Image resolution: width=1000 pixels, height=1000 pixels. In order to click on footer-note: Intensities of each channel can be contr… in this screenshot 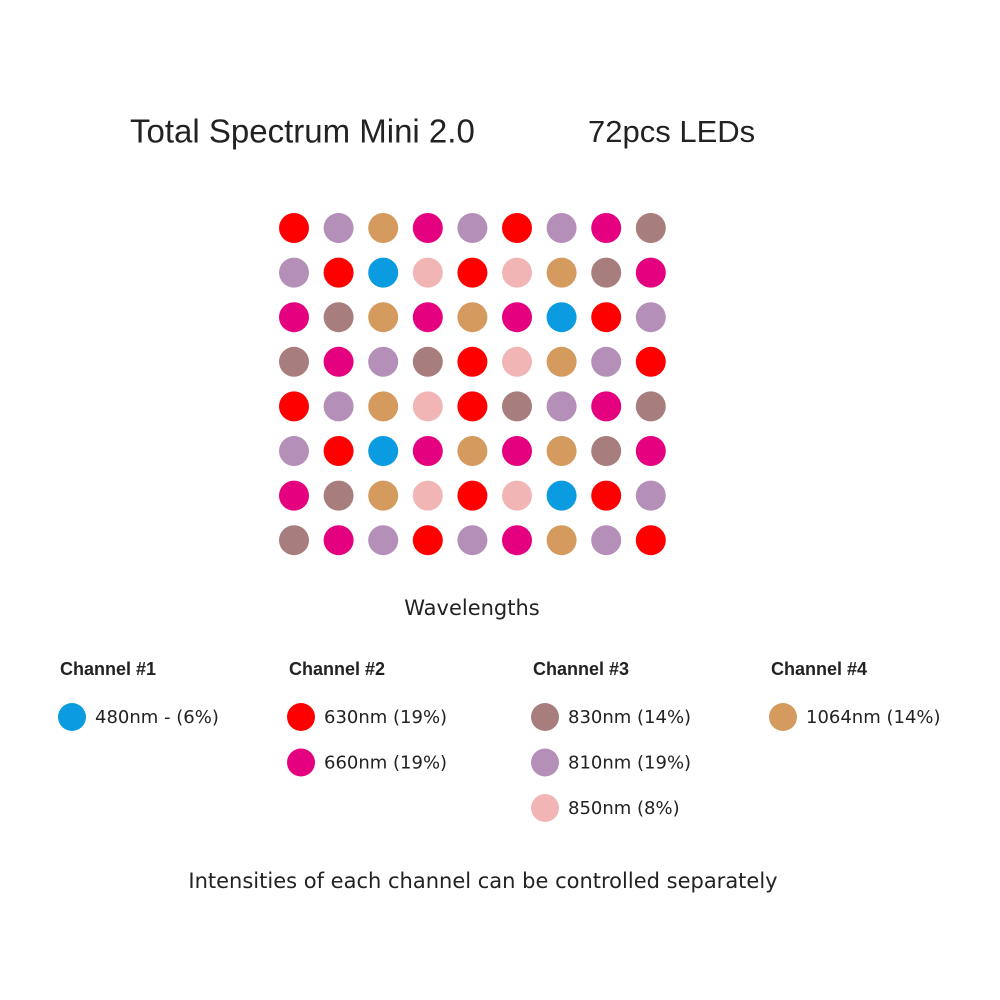, I will do `click(482, 881)`.